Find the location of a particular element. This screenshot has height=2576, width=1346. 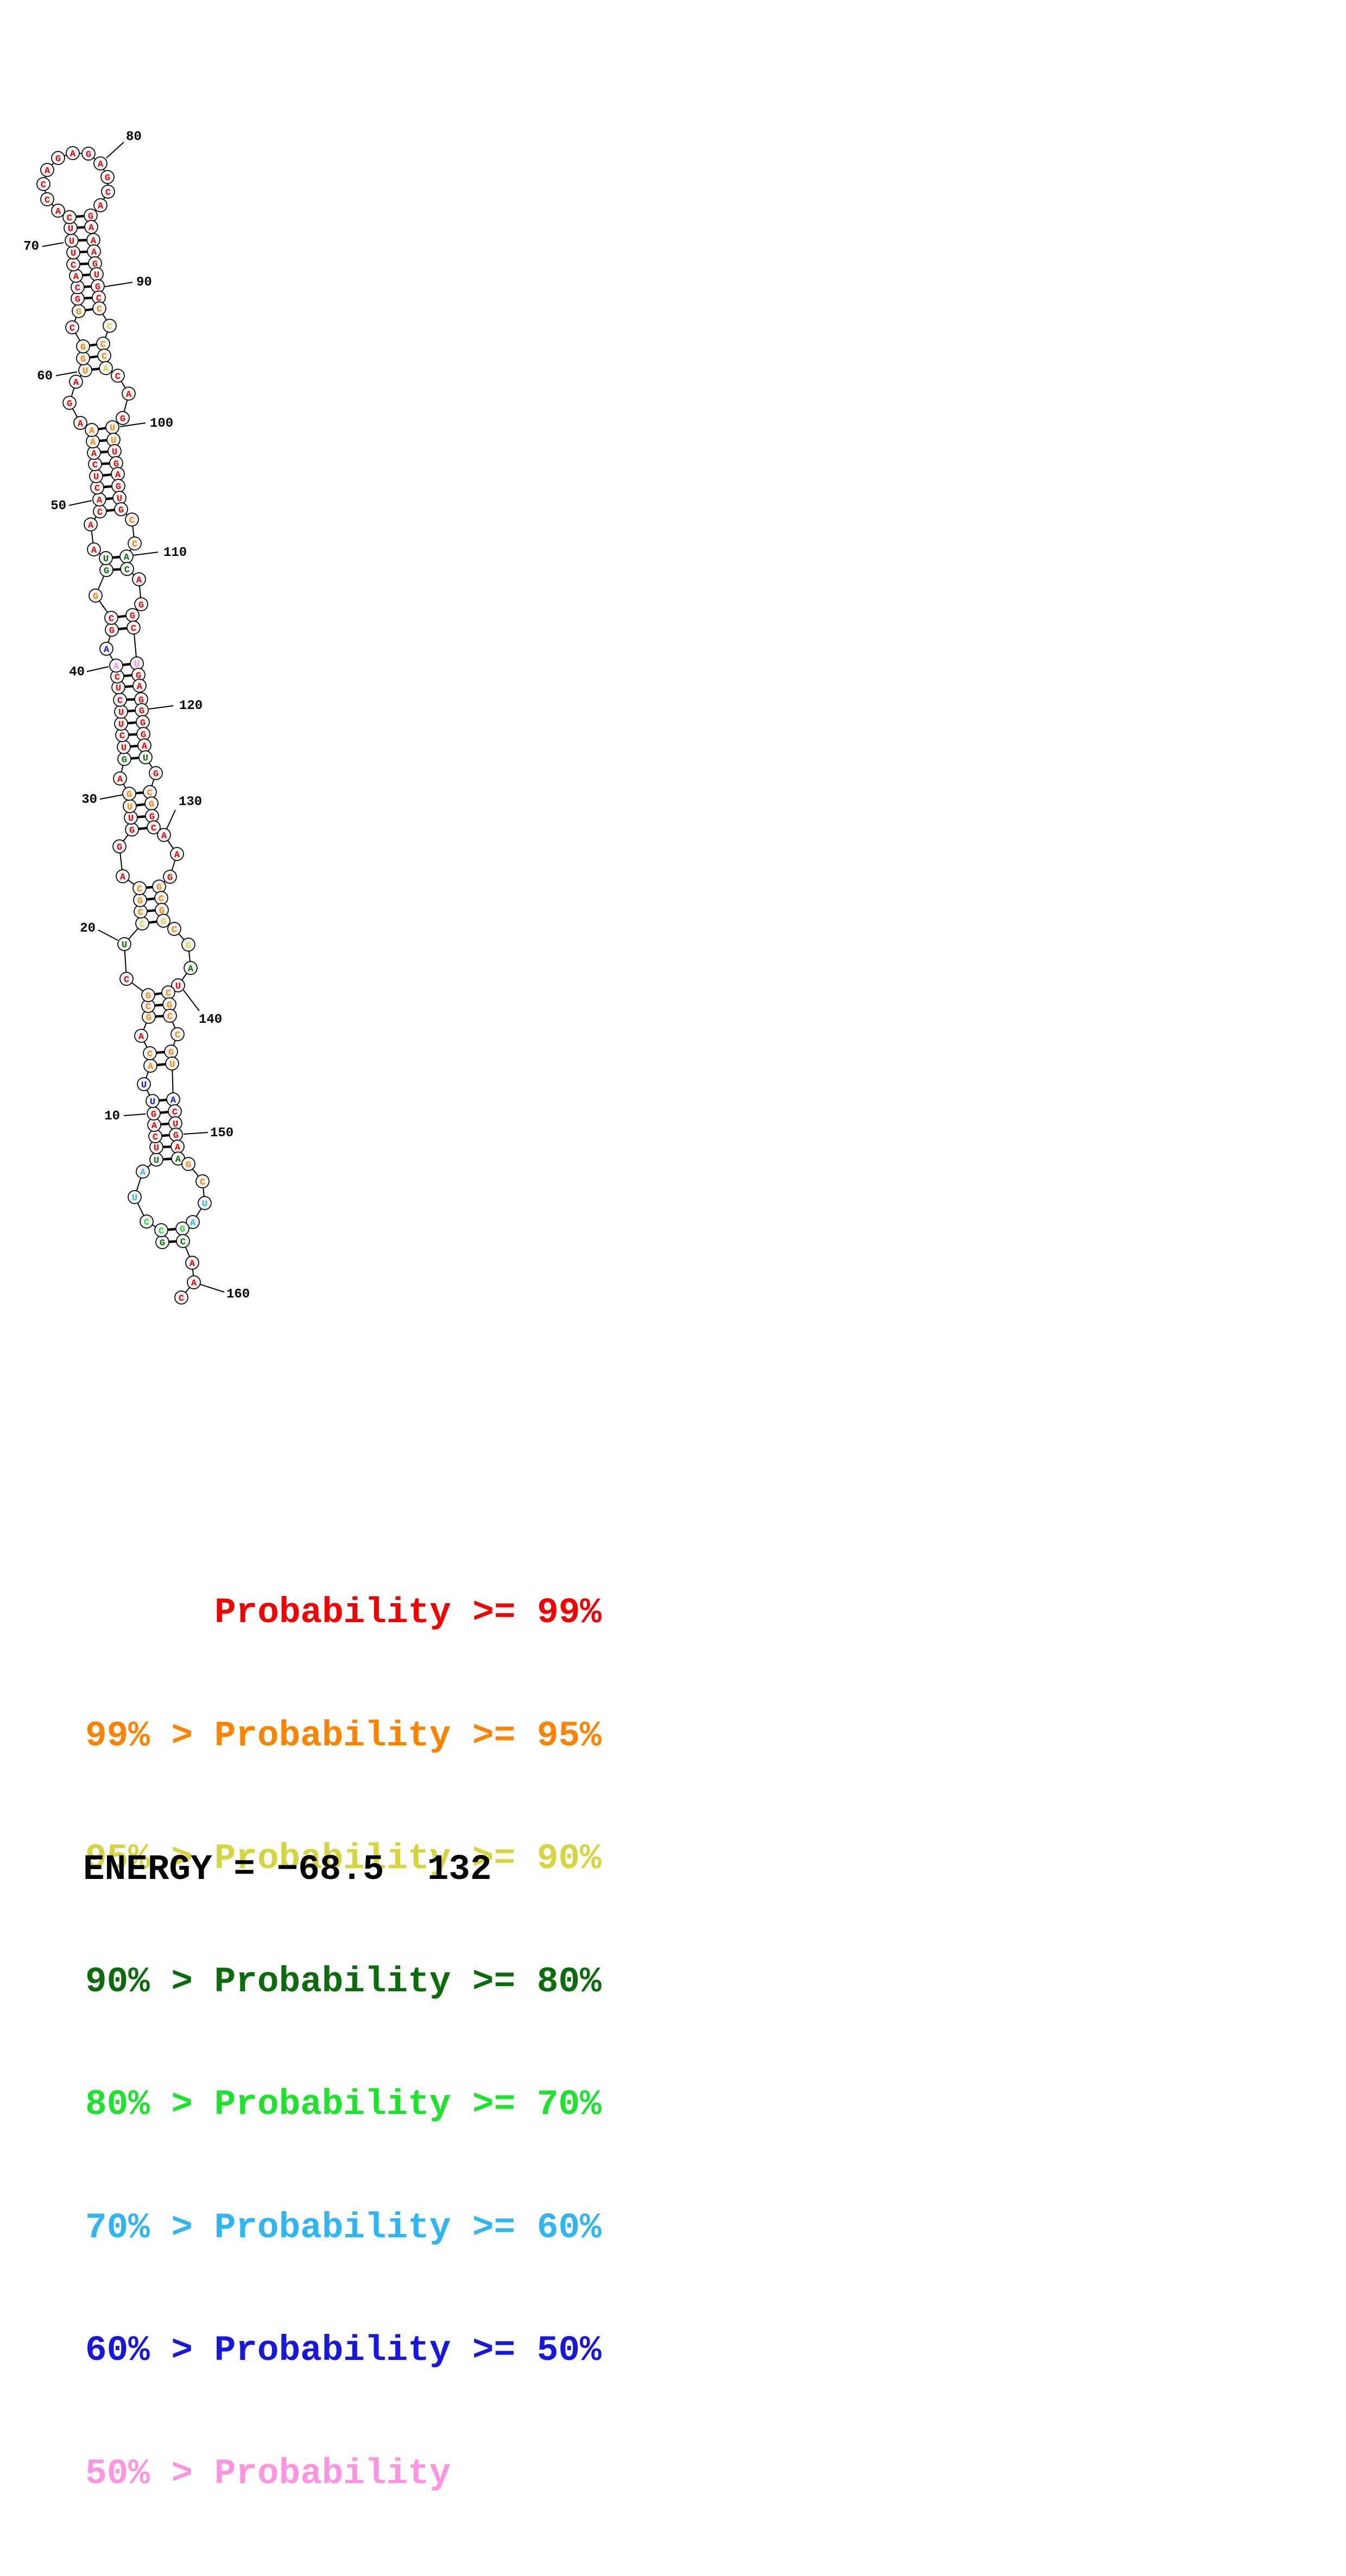

legend-line-p60: 70% > Probability >= 60% is located at coordinates (343, 2227).